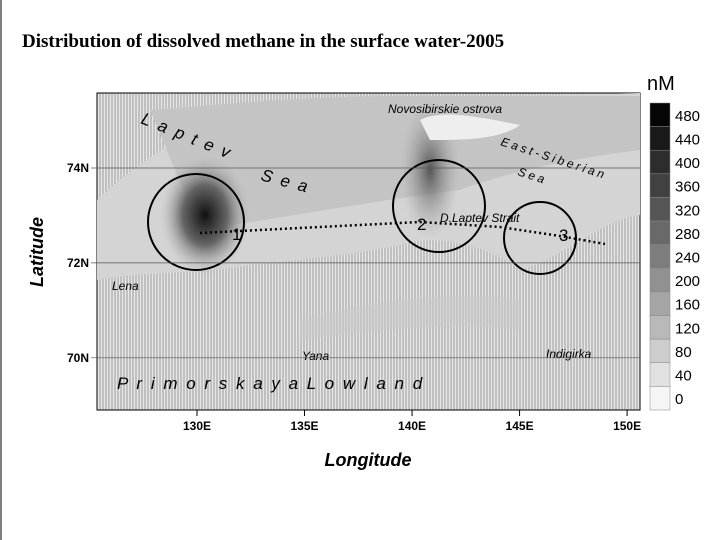  What do you see at coordinates (410, 318) in the screenshot?
I see `shade` at bounding box center [410, 318].